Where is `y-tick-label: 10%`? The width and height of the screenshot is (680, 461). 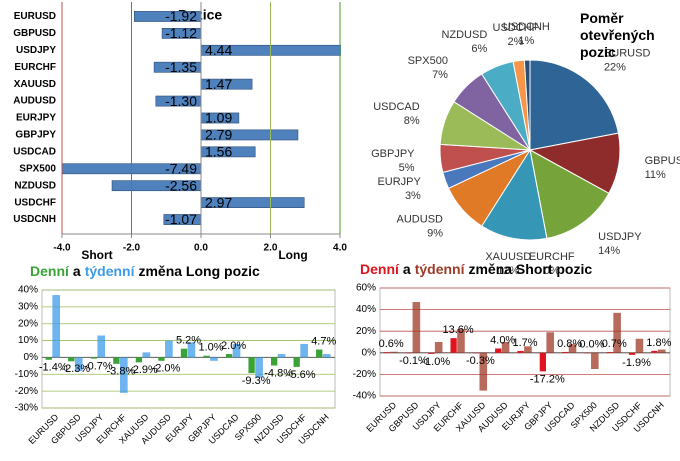
y-tick-label: 10% is located at coordinates (28, 340).